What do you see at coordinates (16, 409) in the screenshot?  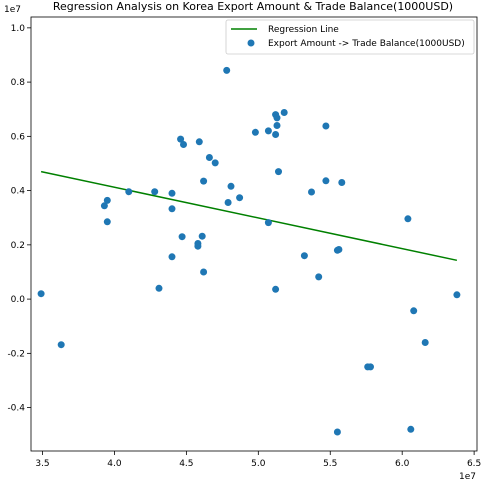 I see `y-tick-label: -0.4` at bounding box center [16, 409].